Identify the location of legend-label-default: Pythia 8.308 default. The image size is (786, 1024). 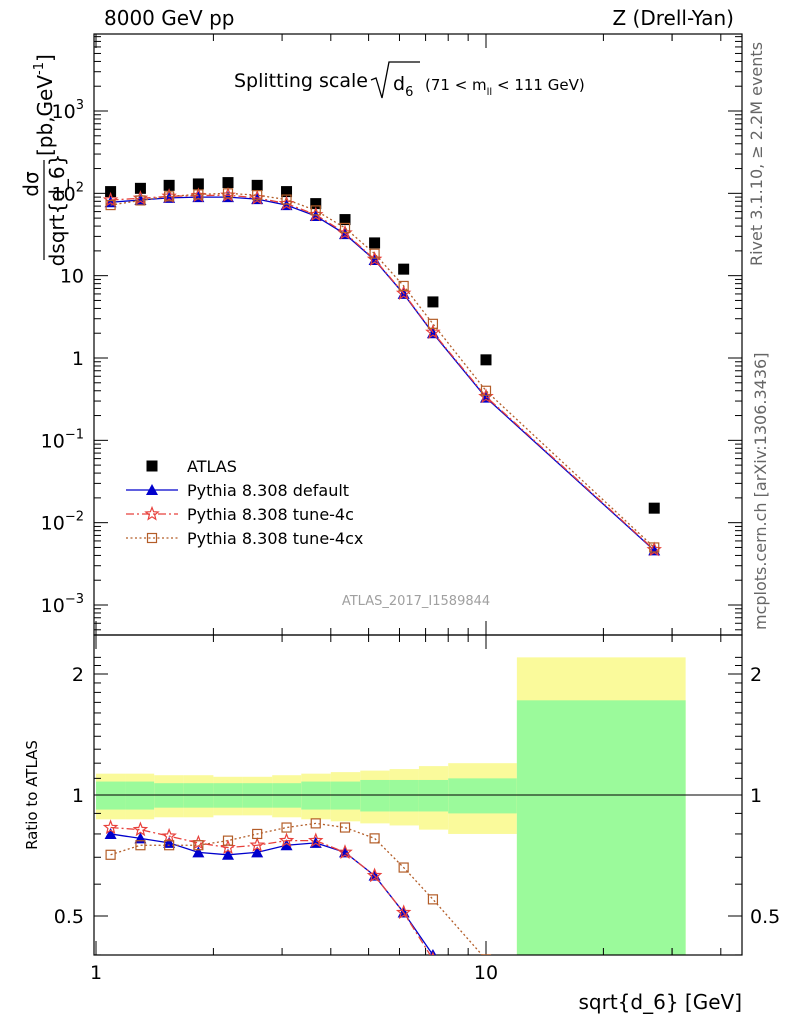
(268, 490).